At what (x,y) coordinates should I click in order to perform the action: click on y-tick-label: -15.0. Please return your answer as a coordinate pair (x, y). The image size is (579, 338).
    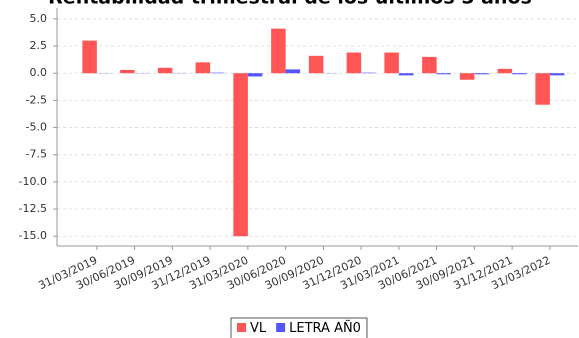
    Looking at the image, I should click on (33, 235).